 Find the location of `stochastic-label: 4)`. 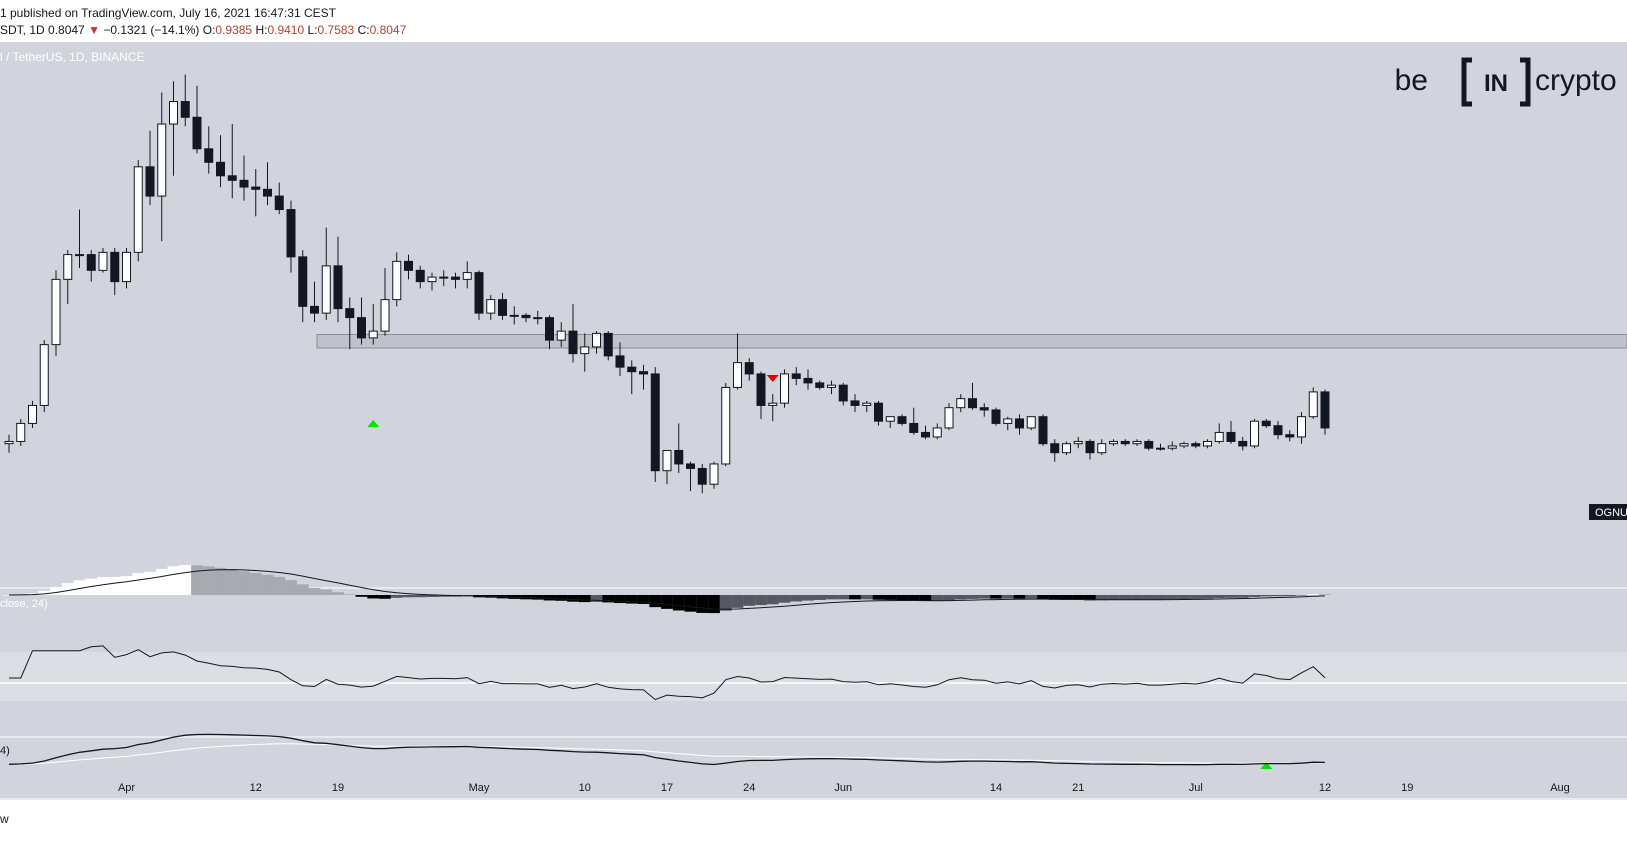

stochastic-label: 4) is located at coordinates (5, 751).